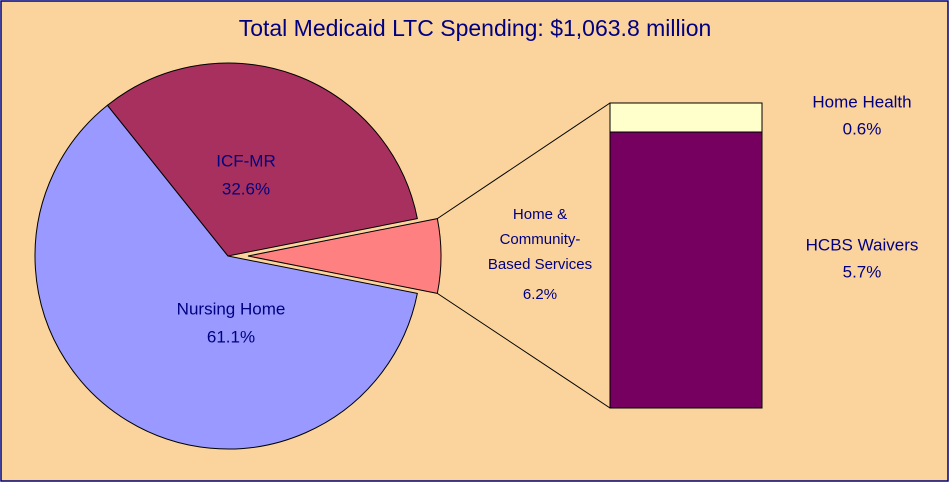 The height and width of the screenshot is (483, 950). What do you see at coordinates (862, 271) in the screenshot?
I see `bar-value-label: 5.7%` at bounding box center [862, 271].